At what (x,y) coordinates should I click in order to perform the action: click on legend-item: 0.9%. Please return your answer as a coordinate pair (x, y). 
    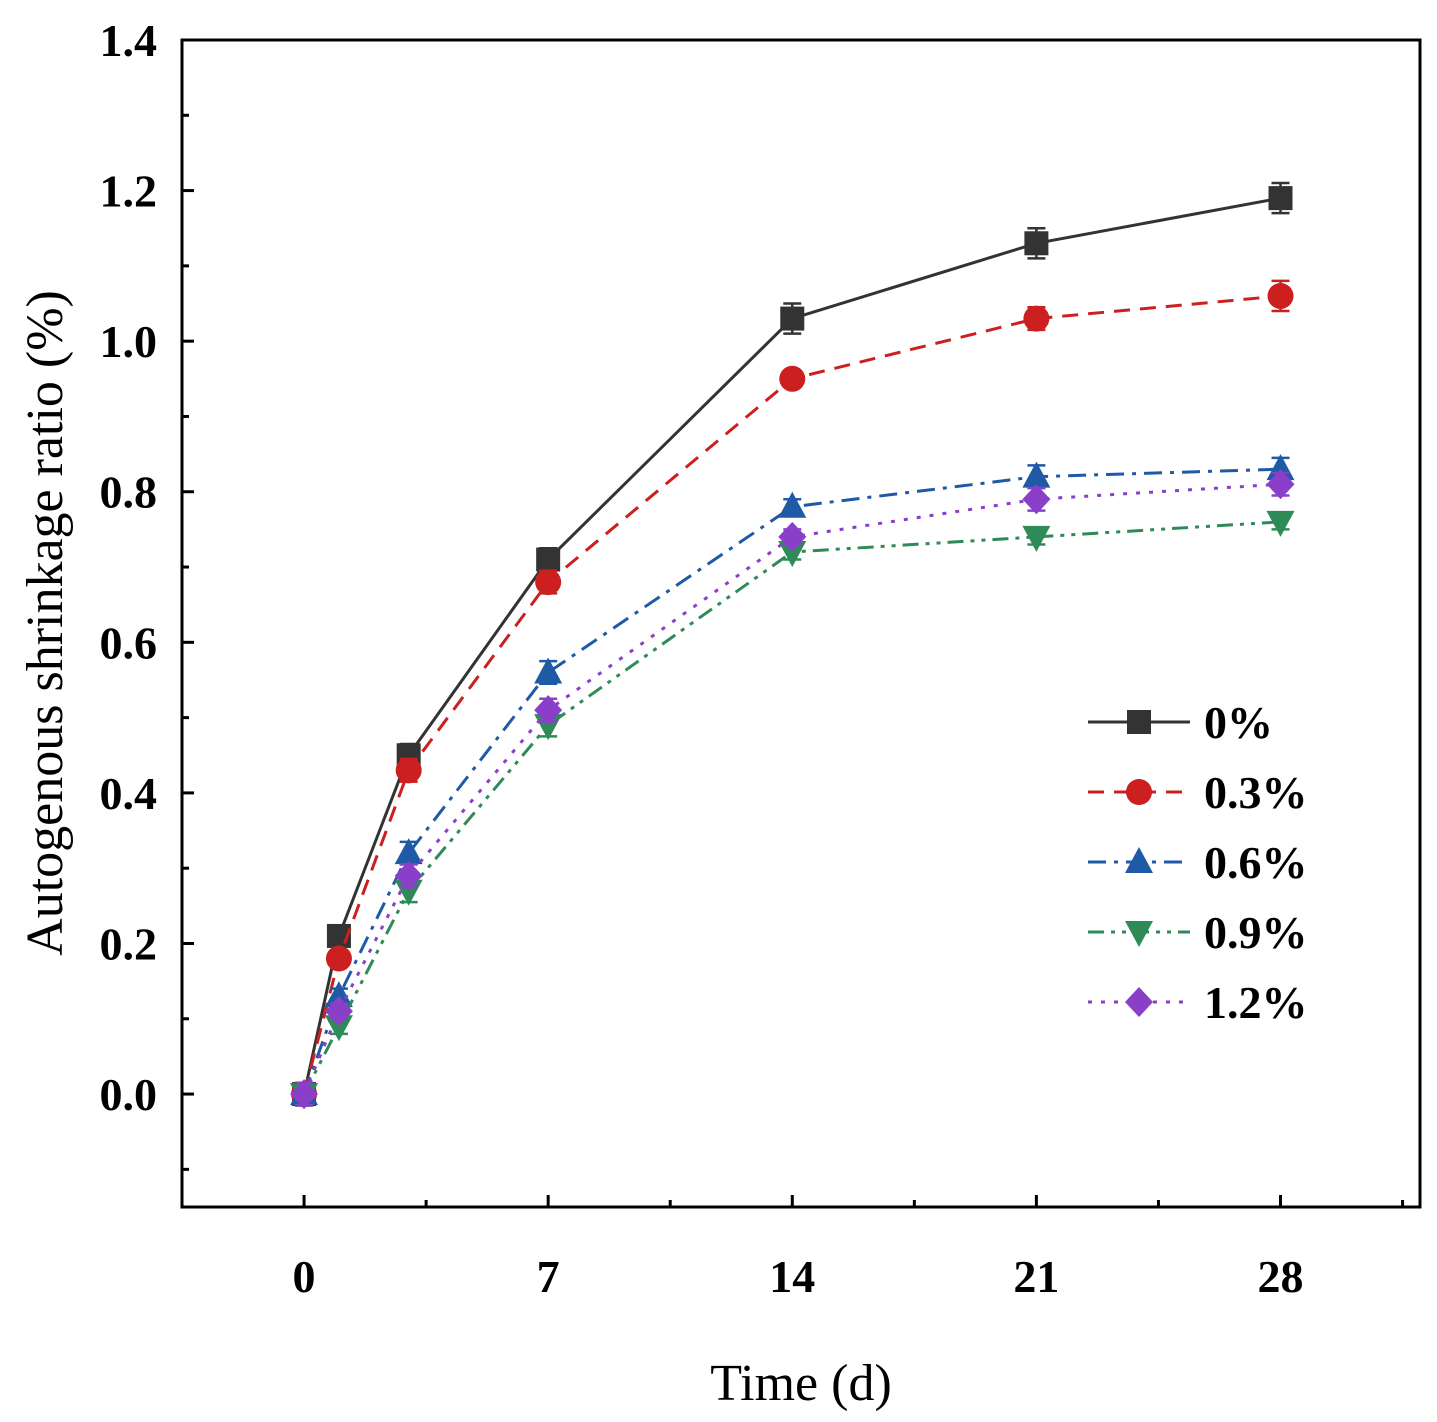
    Looking at the image, I should click on (1198, 932).